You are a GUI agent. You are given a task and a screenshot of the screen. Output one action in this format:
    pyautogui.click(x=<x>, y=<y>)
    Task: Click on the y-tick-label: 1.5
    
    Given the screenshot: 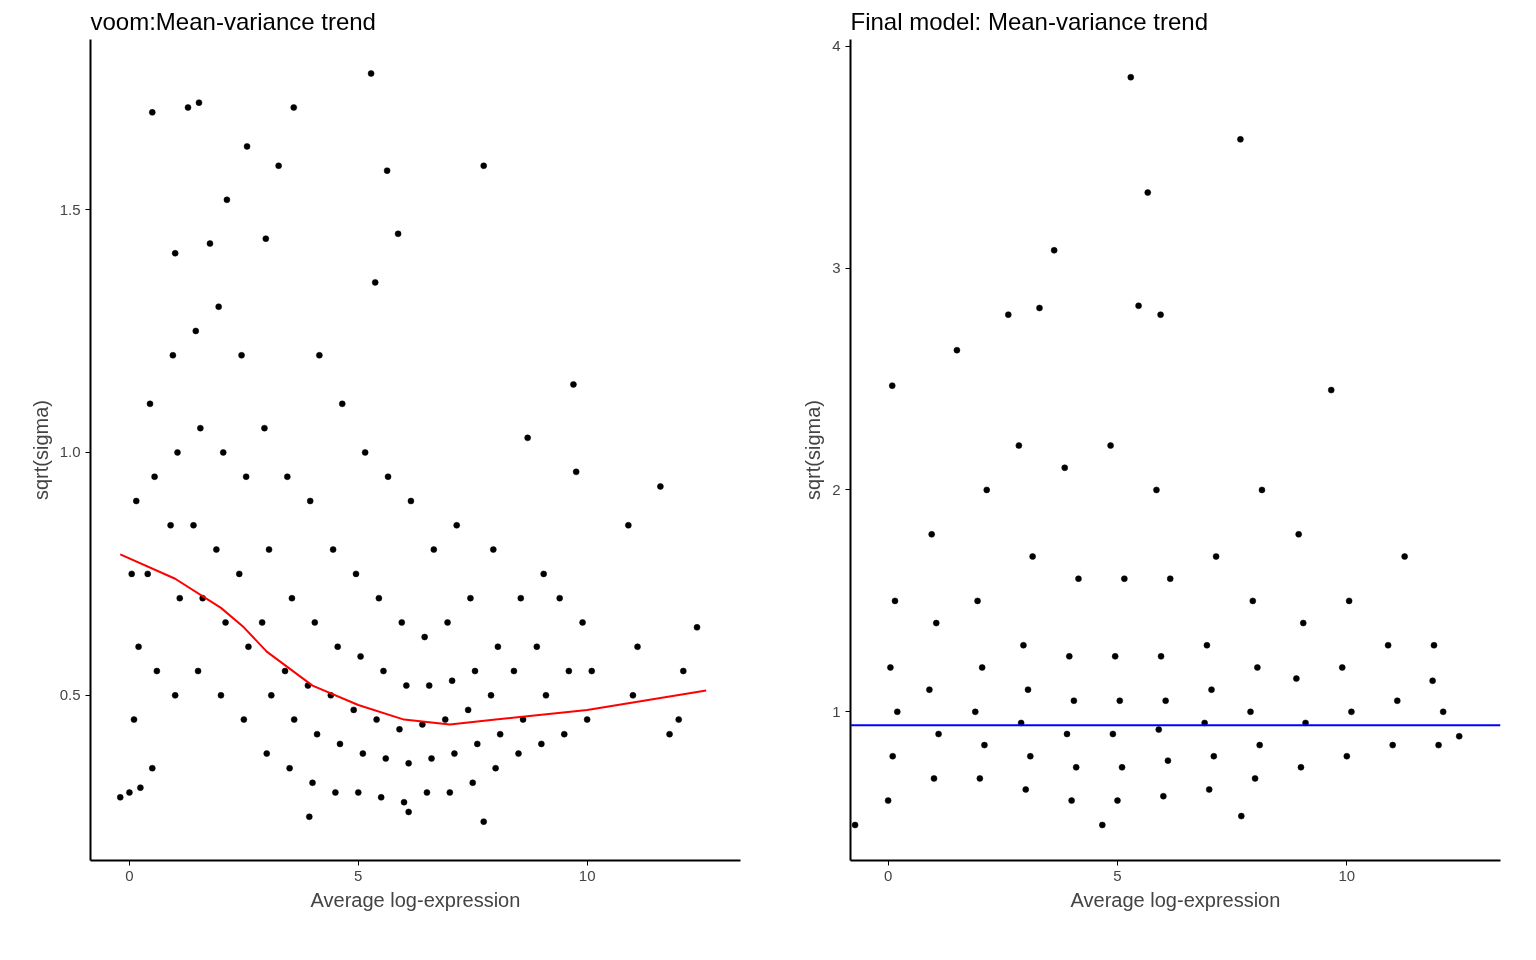 What is the action you would take?
    pyautogui.click(x=70, y=209)
    